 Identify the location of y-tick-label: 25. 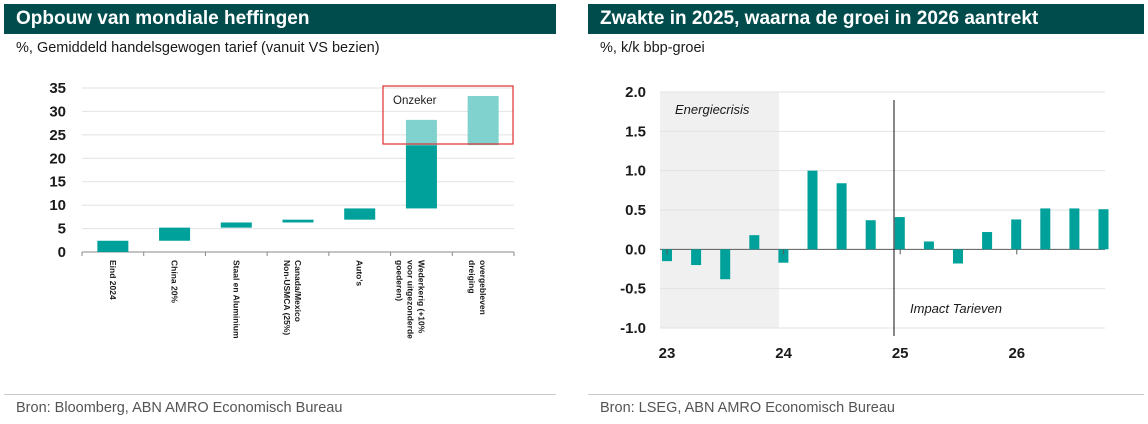
(57, 135).